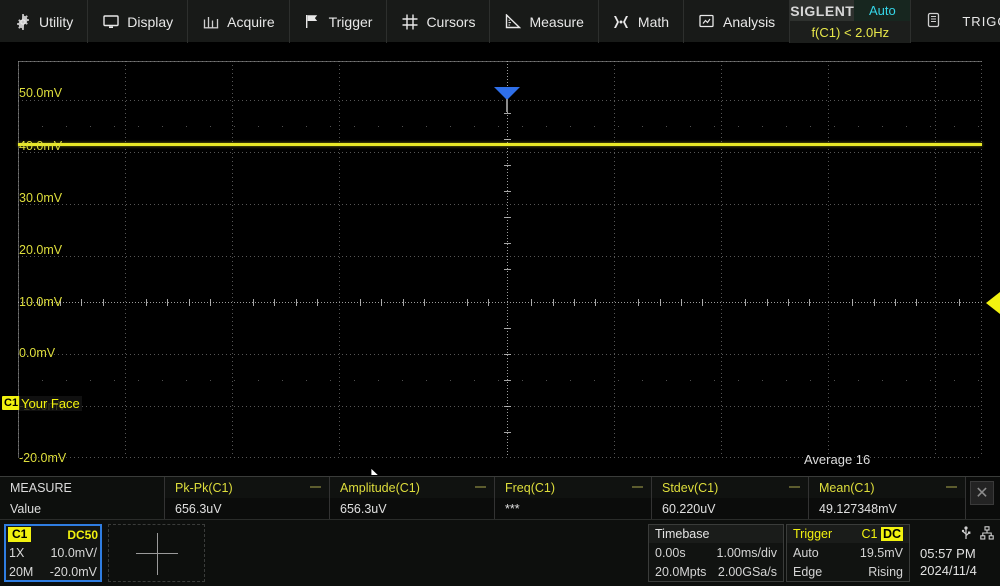 This screenshot has height=586, width=1000. I want to click on trigger-slope: Rising, so click(885, 571).